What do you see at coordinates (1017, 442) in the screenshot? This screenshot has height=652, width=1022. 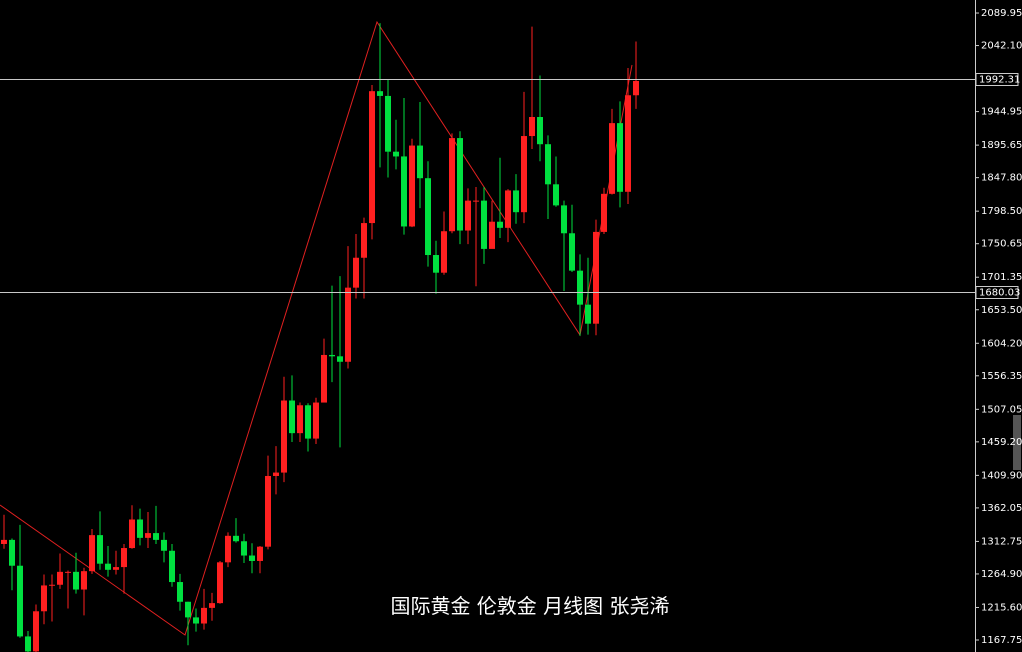 I see `scrollbar` at bounding box center [1017, 442].